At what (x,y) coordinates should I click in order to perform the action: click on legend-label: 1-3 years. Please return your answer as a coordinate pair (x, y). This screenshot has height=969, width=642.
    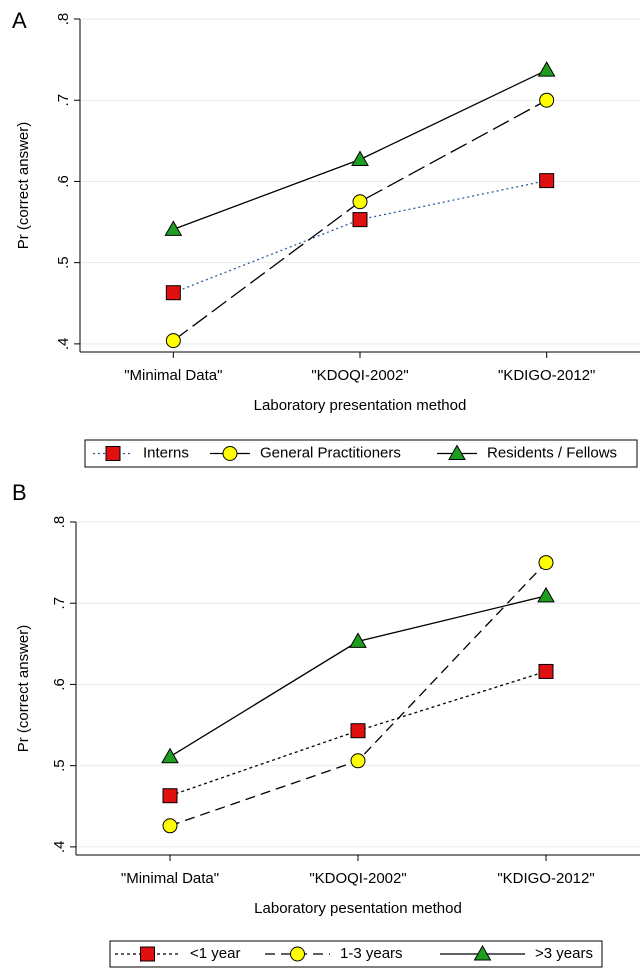
    Looking at the image, I should click on (371, 953).